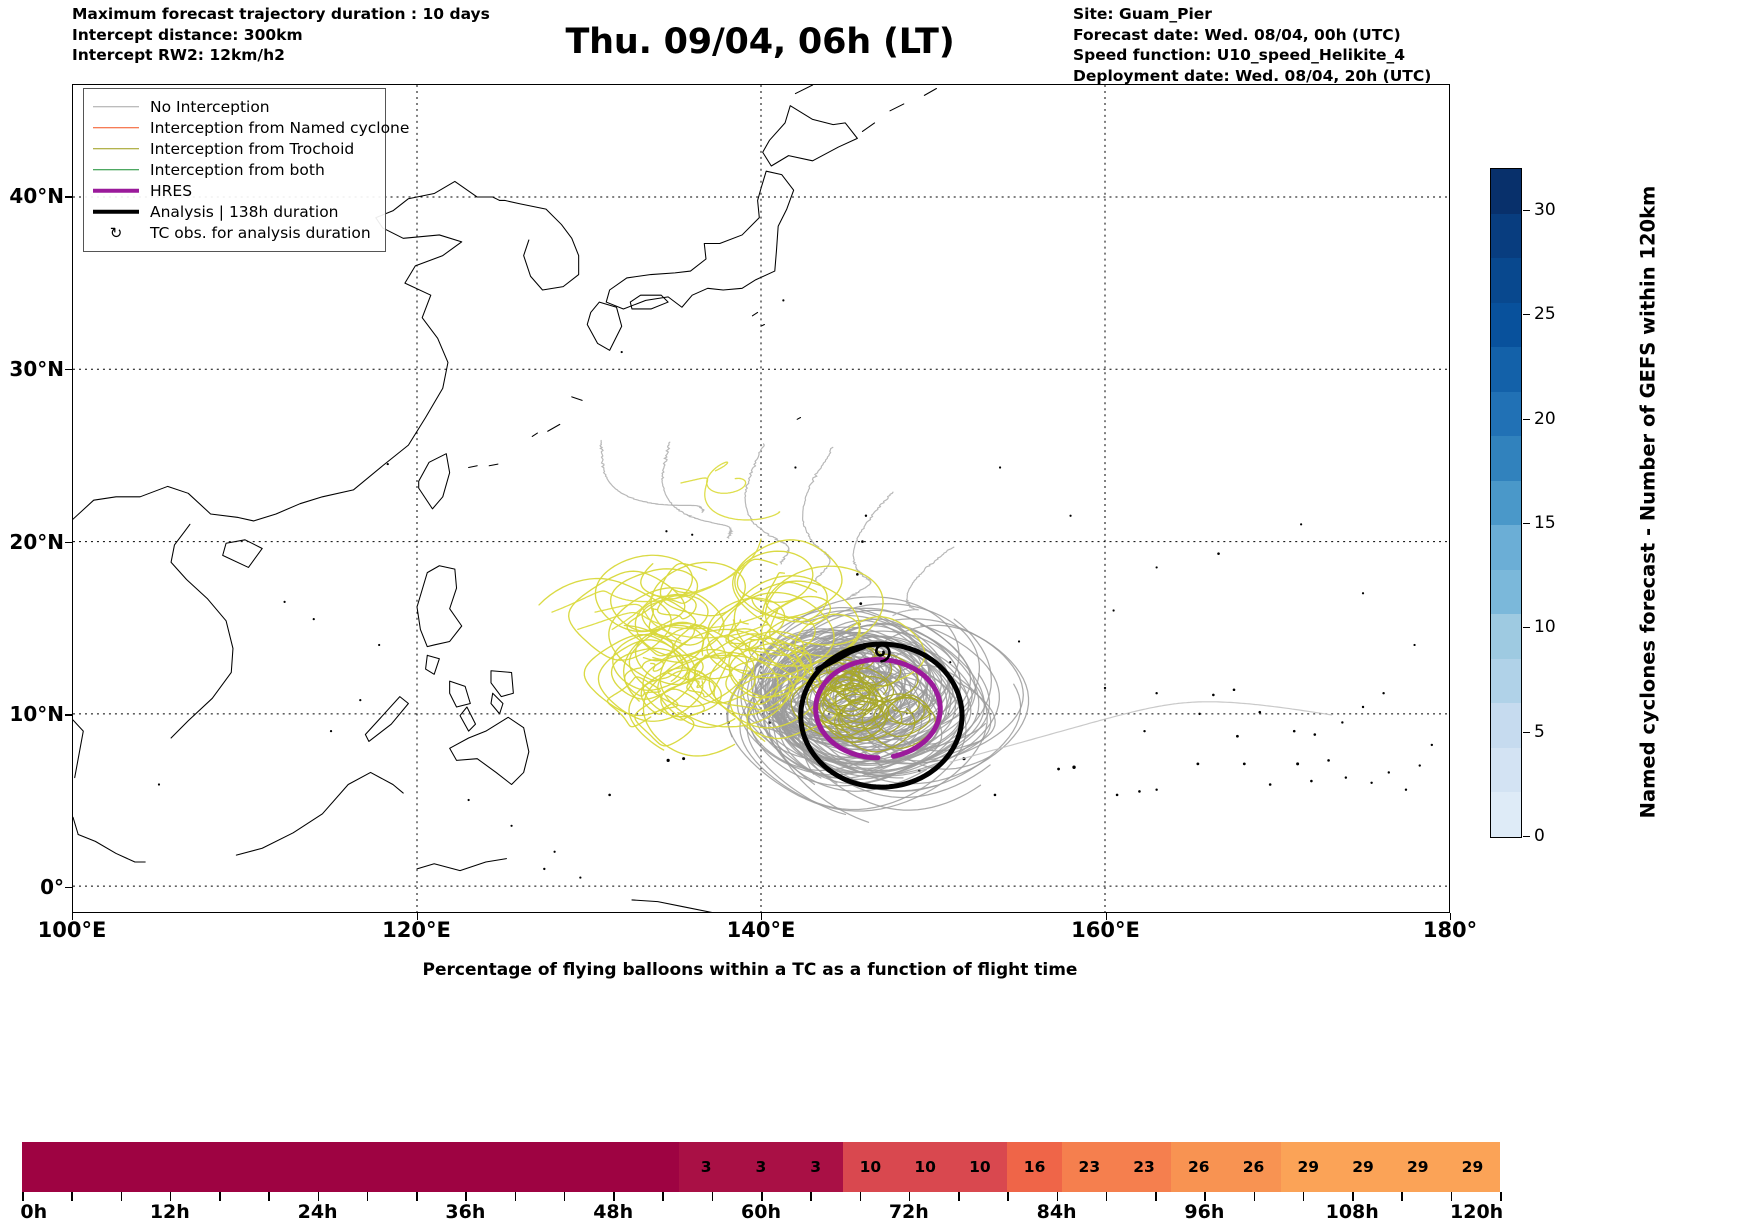  Describe the element at coordinates (1089, 1167) in the screenshot. I see `percentage-cell-19: 23` at that location.